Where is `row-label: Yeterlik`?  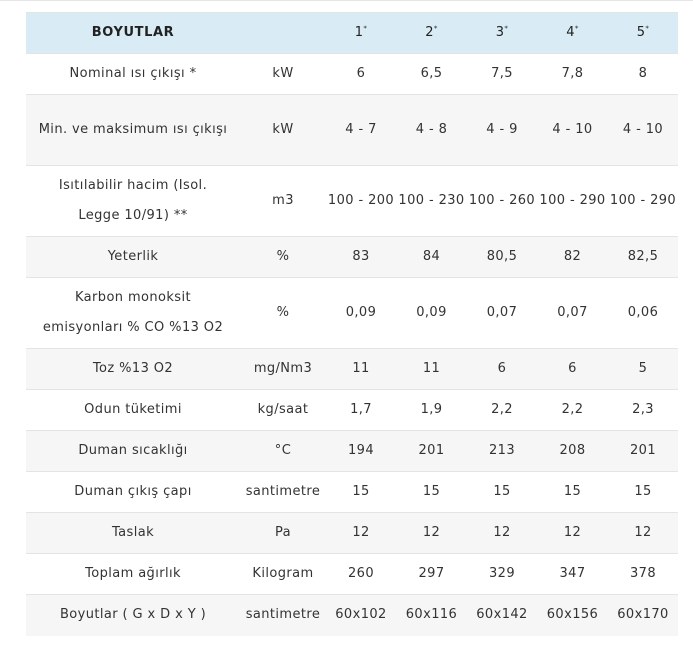 row-label: Yeterlik is located at coordinates (133, 257).